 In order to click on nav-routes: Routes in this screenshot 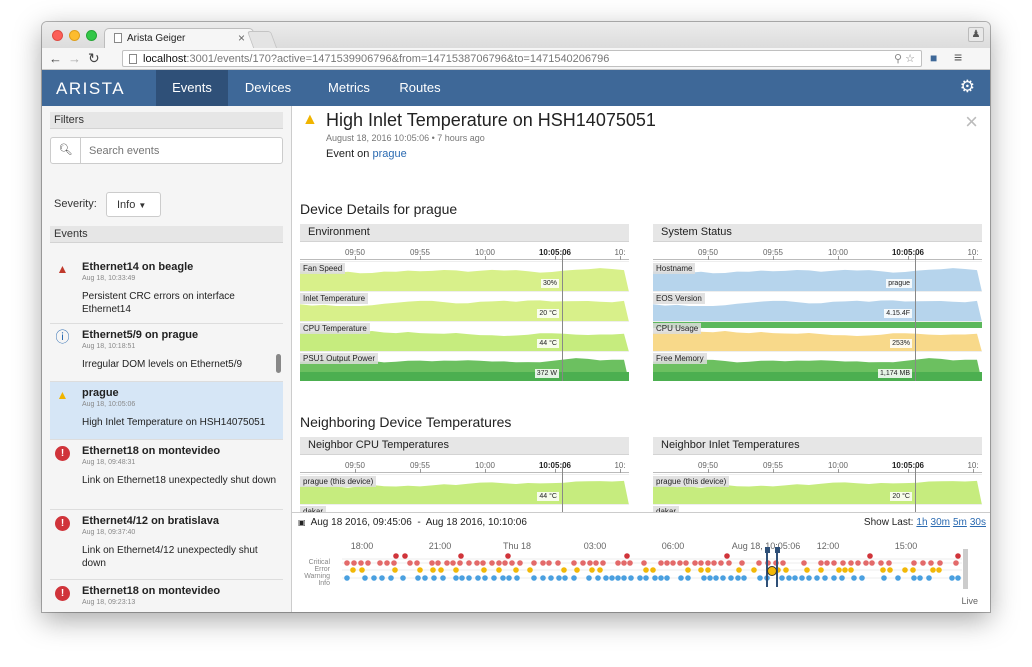, I will do `click(420, 87)`.